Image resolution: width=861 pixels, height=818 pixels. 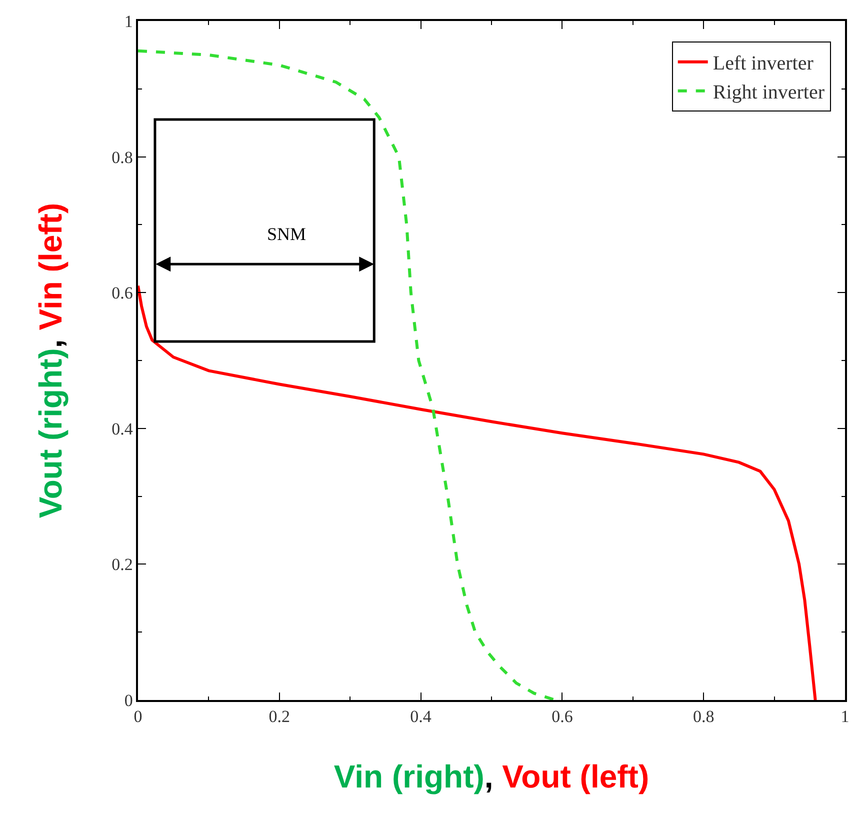 I want to click on x-tick-label: 1, so click(x=845, y=716).